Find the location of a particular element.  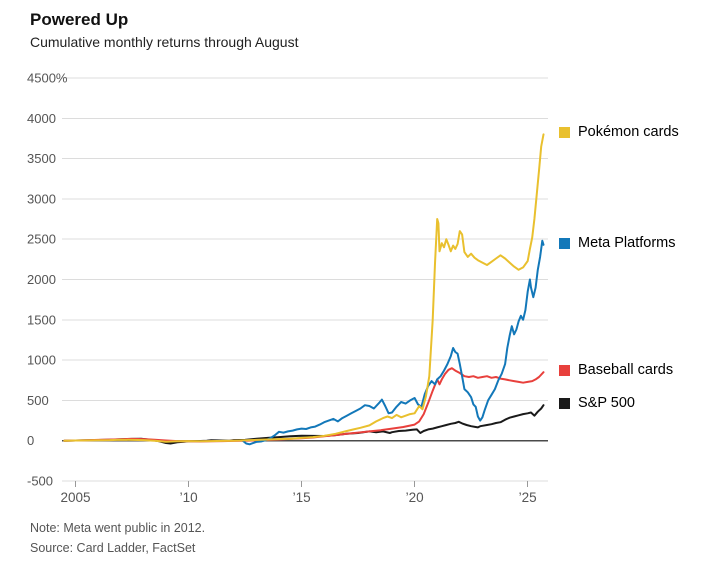

y-axis-tick-label: 500 is located at coordinates (38, 400).